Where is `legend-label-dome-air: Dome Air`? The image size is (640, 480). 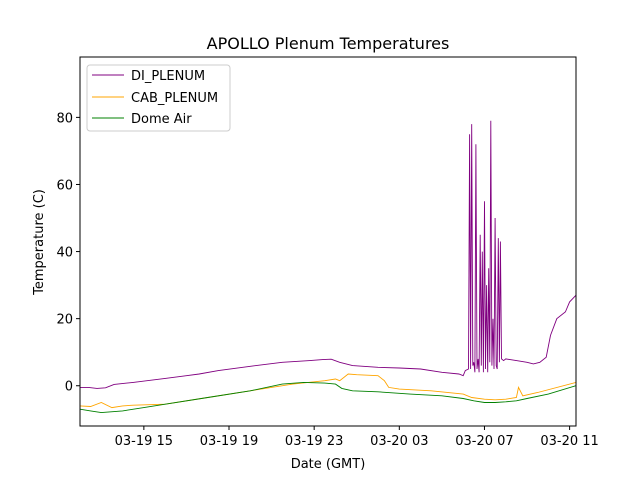 legend-label-dome-air: Dome Air is located at coordinates (161, 119).